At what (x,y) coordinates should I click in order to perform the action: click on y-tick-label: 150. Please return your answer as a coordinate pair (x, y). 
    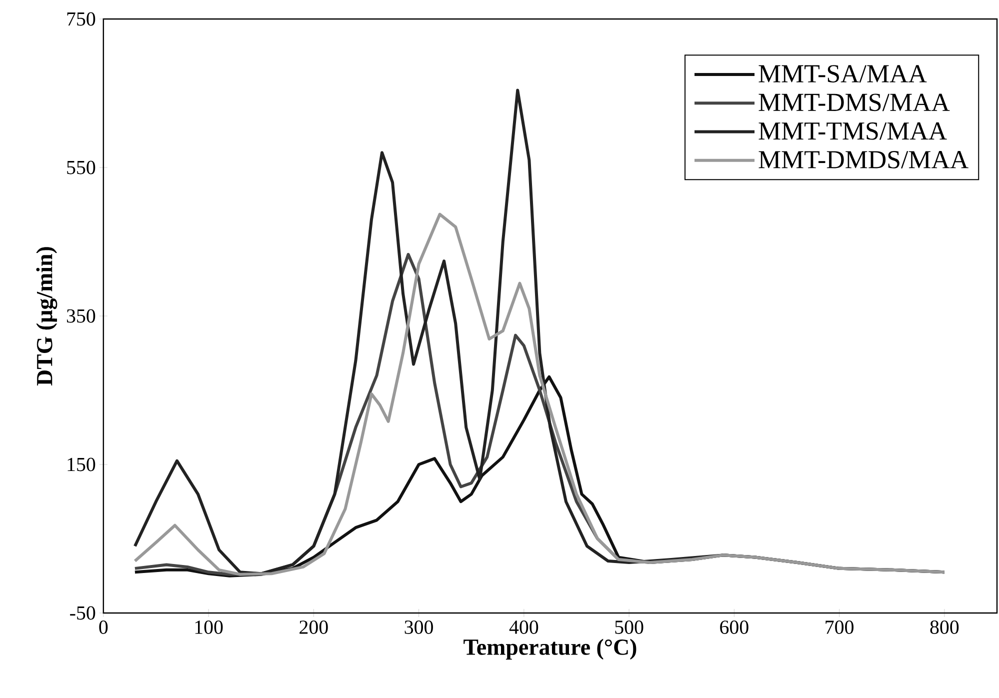
    Looking at the image, I should click on (82, 465).